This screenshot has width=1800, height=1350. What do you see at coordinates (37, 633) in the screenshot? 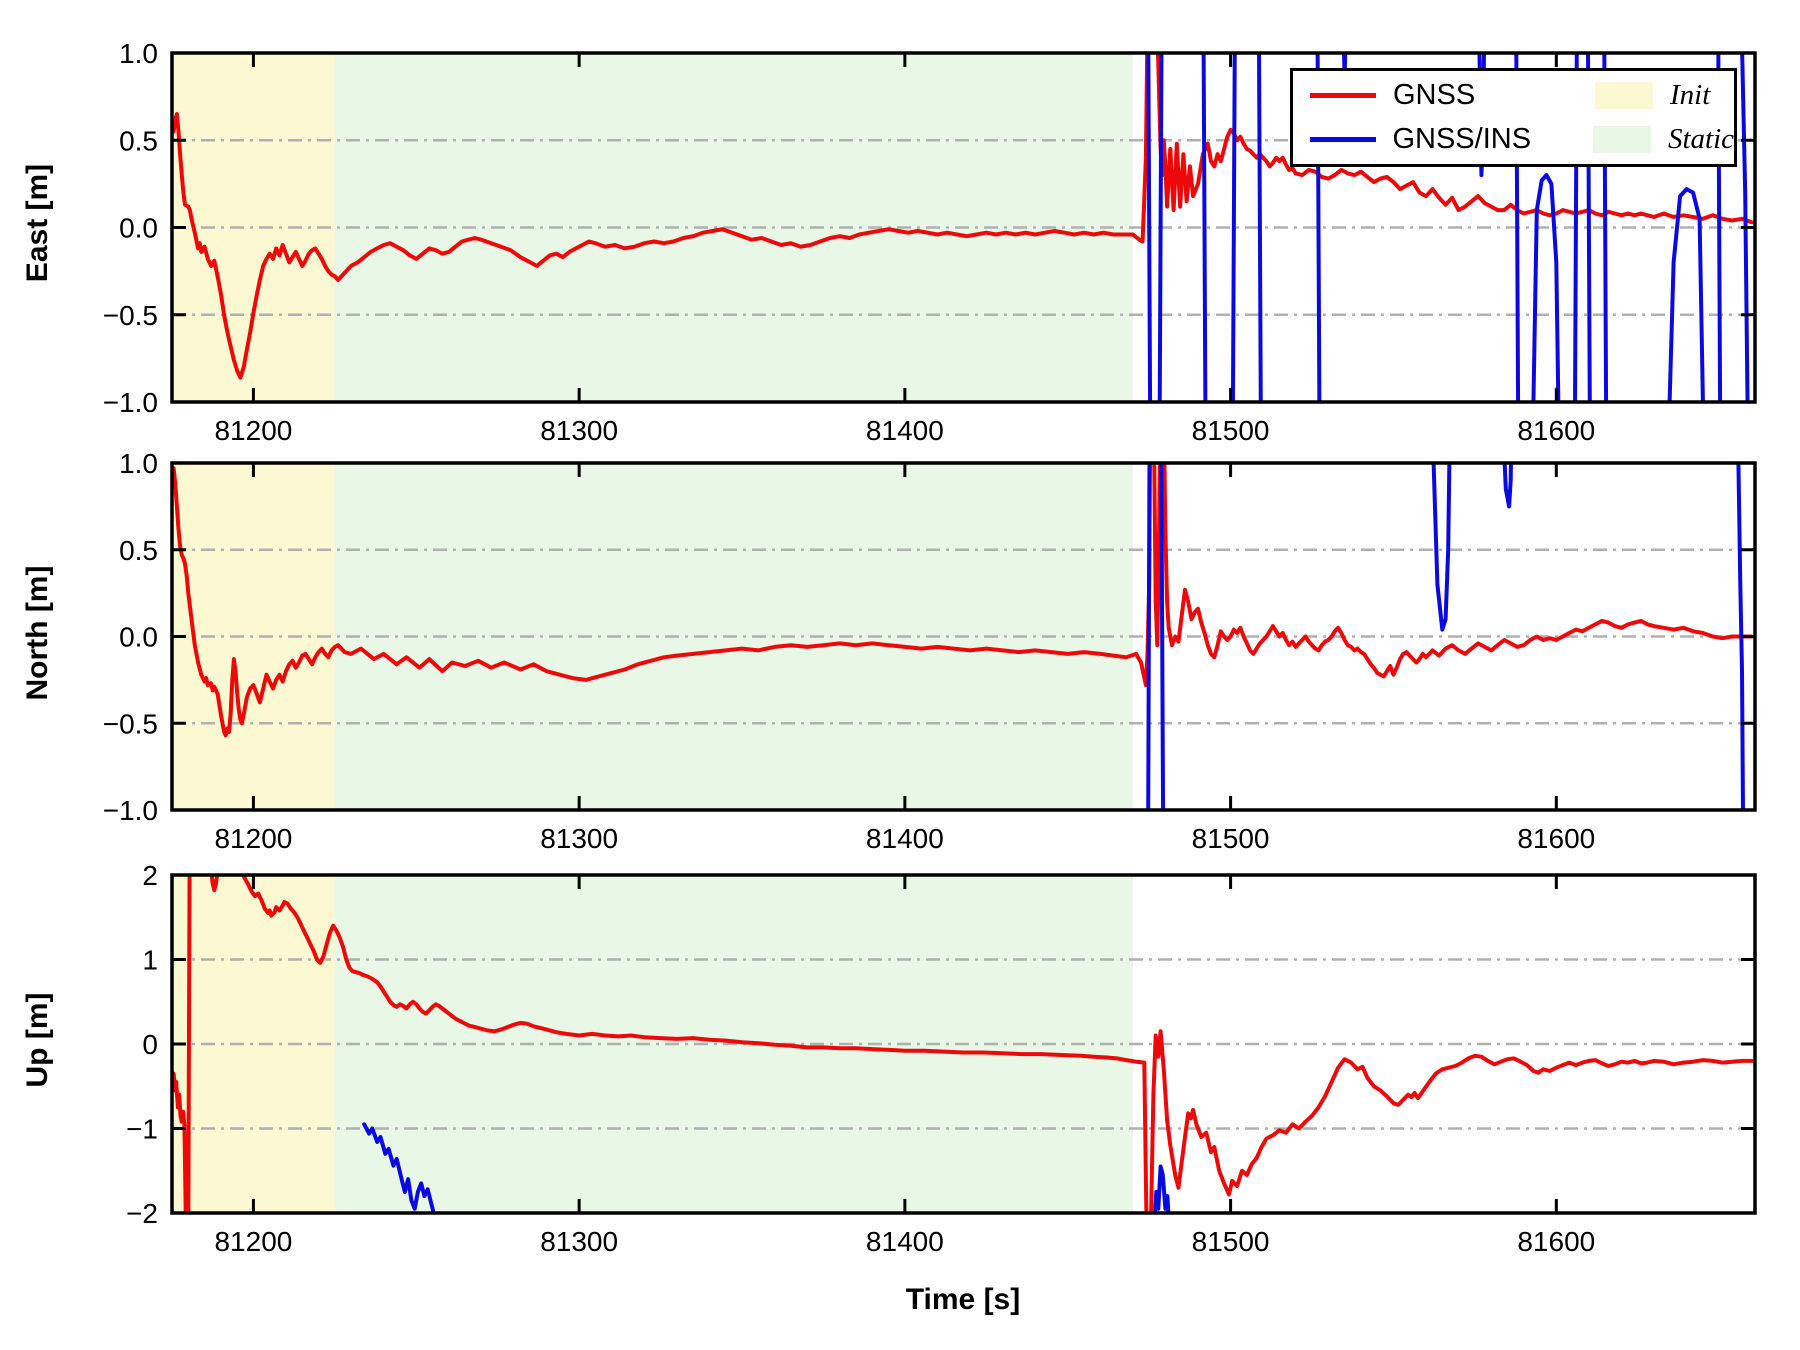
I see `y-axis-label-north: North [m]` at bounding box center [37, 633].